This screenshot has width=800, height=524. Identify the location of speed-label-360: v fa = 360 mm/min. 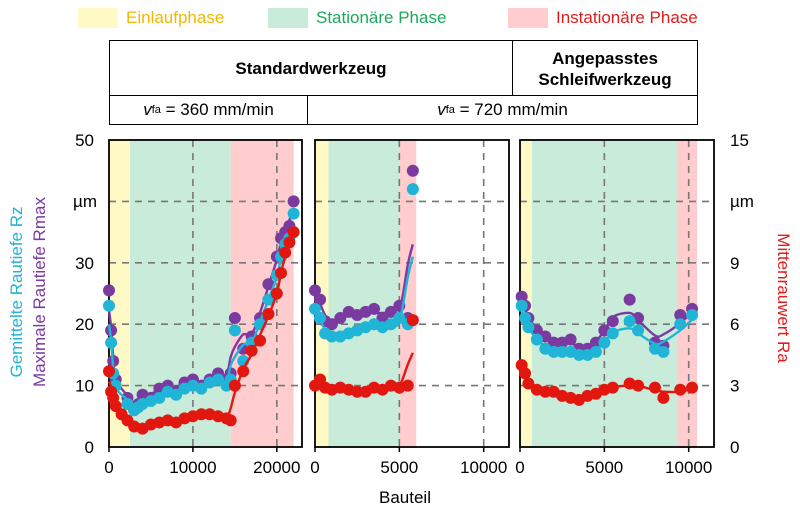
(208, 110).